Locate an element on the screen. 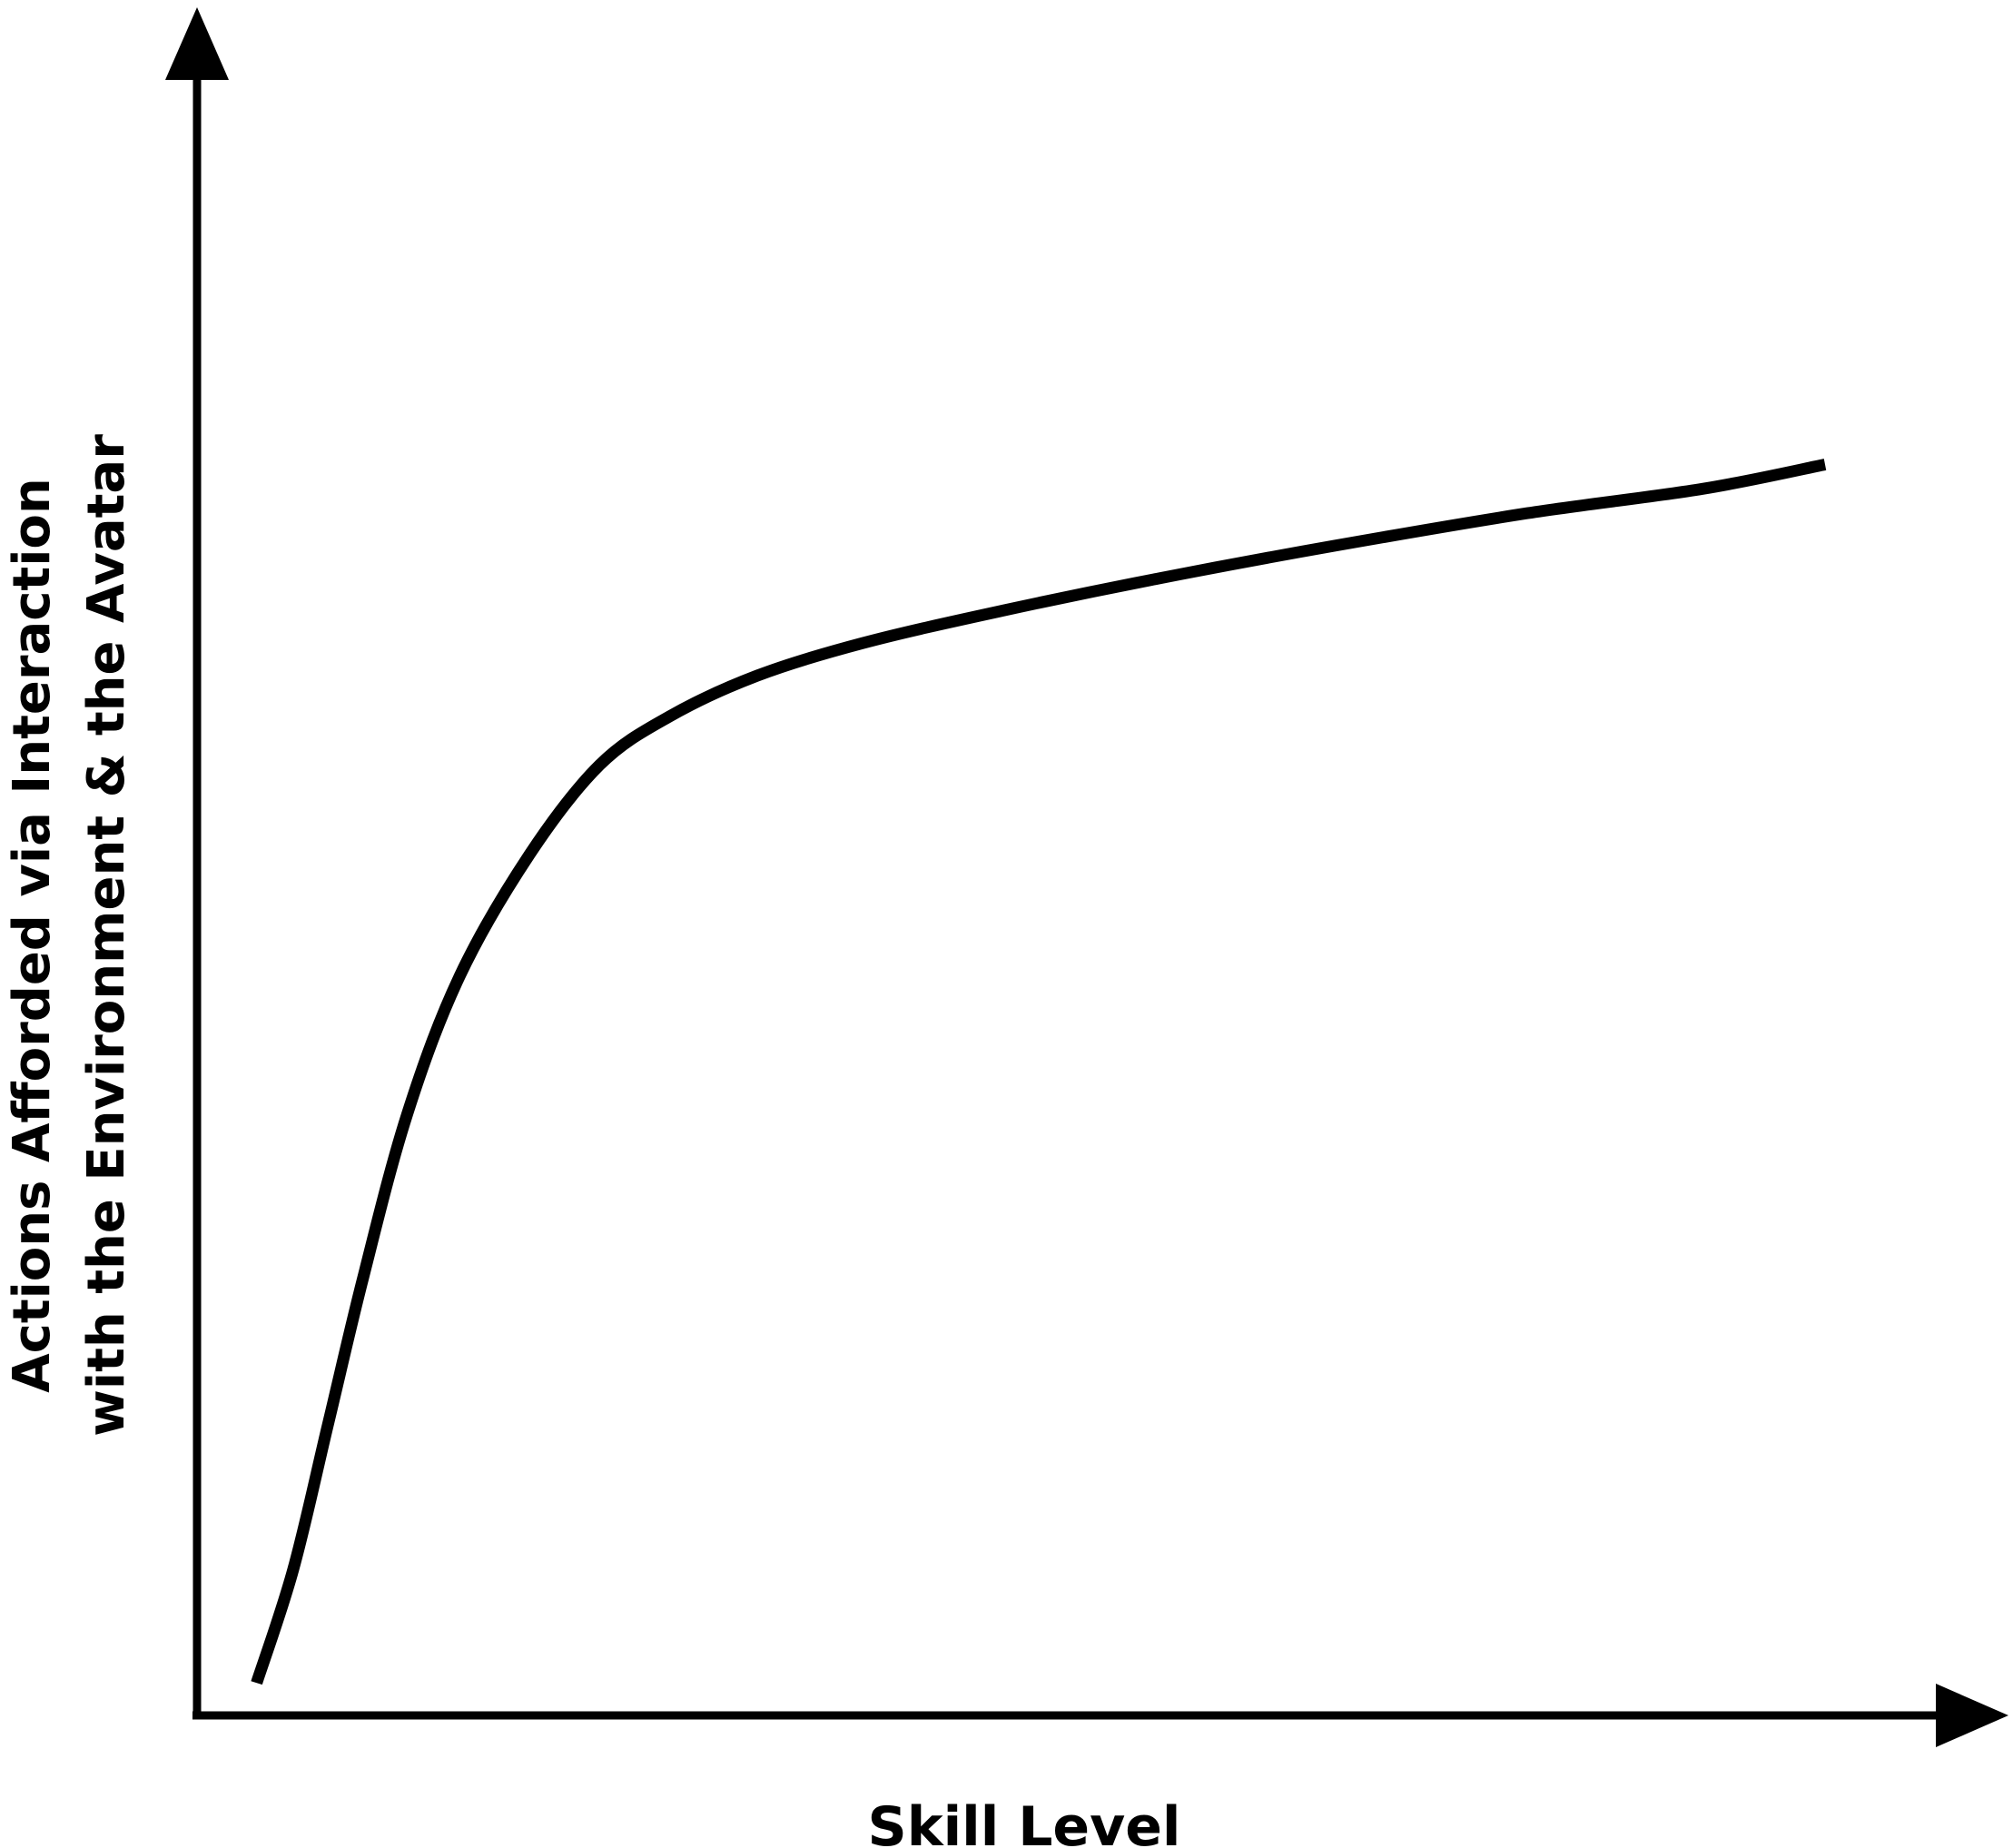 The height and width of the screenshot is (1848, 2013). y-axis-label-line-1: Actions Afforded via Interaction is located at coordinates (32, 935).